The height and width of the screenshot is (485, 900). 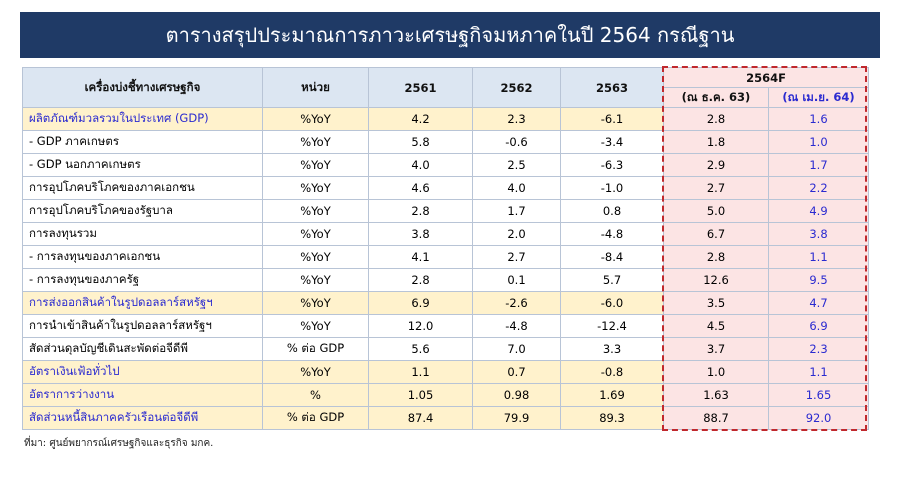 What do you see at coordinates (612, 418) in the screenshot?
I see `value-cell: 89.3` at bounding box center [612, 418].